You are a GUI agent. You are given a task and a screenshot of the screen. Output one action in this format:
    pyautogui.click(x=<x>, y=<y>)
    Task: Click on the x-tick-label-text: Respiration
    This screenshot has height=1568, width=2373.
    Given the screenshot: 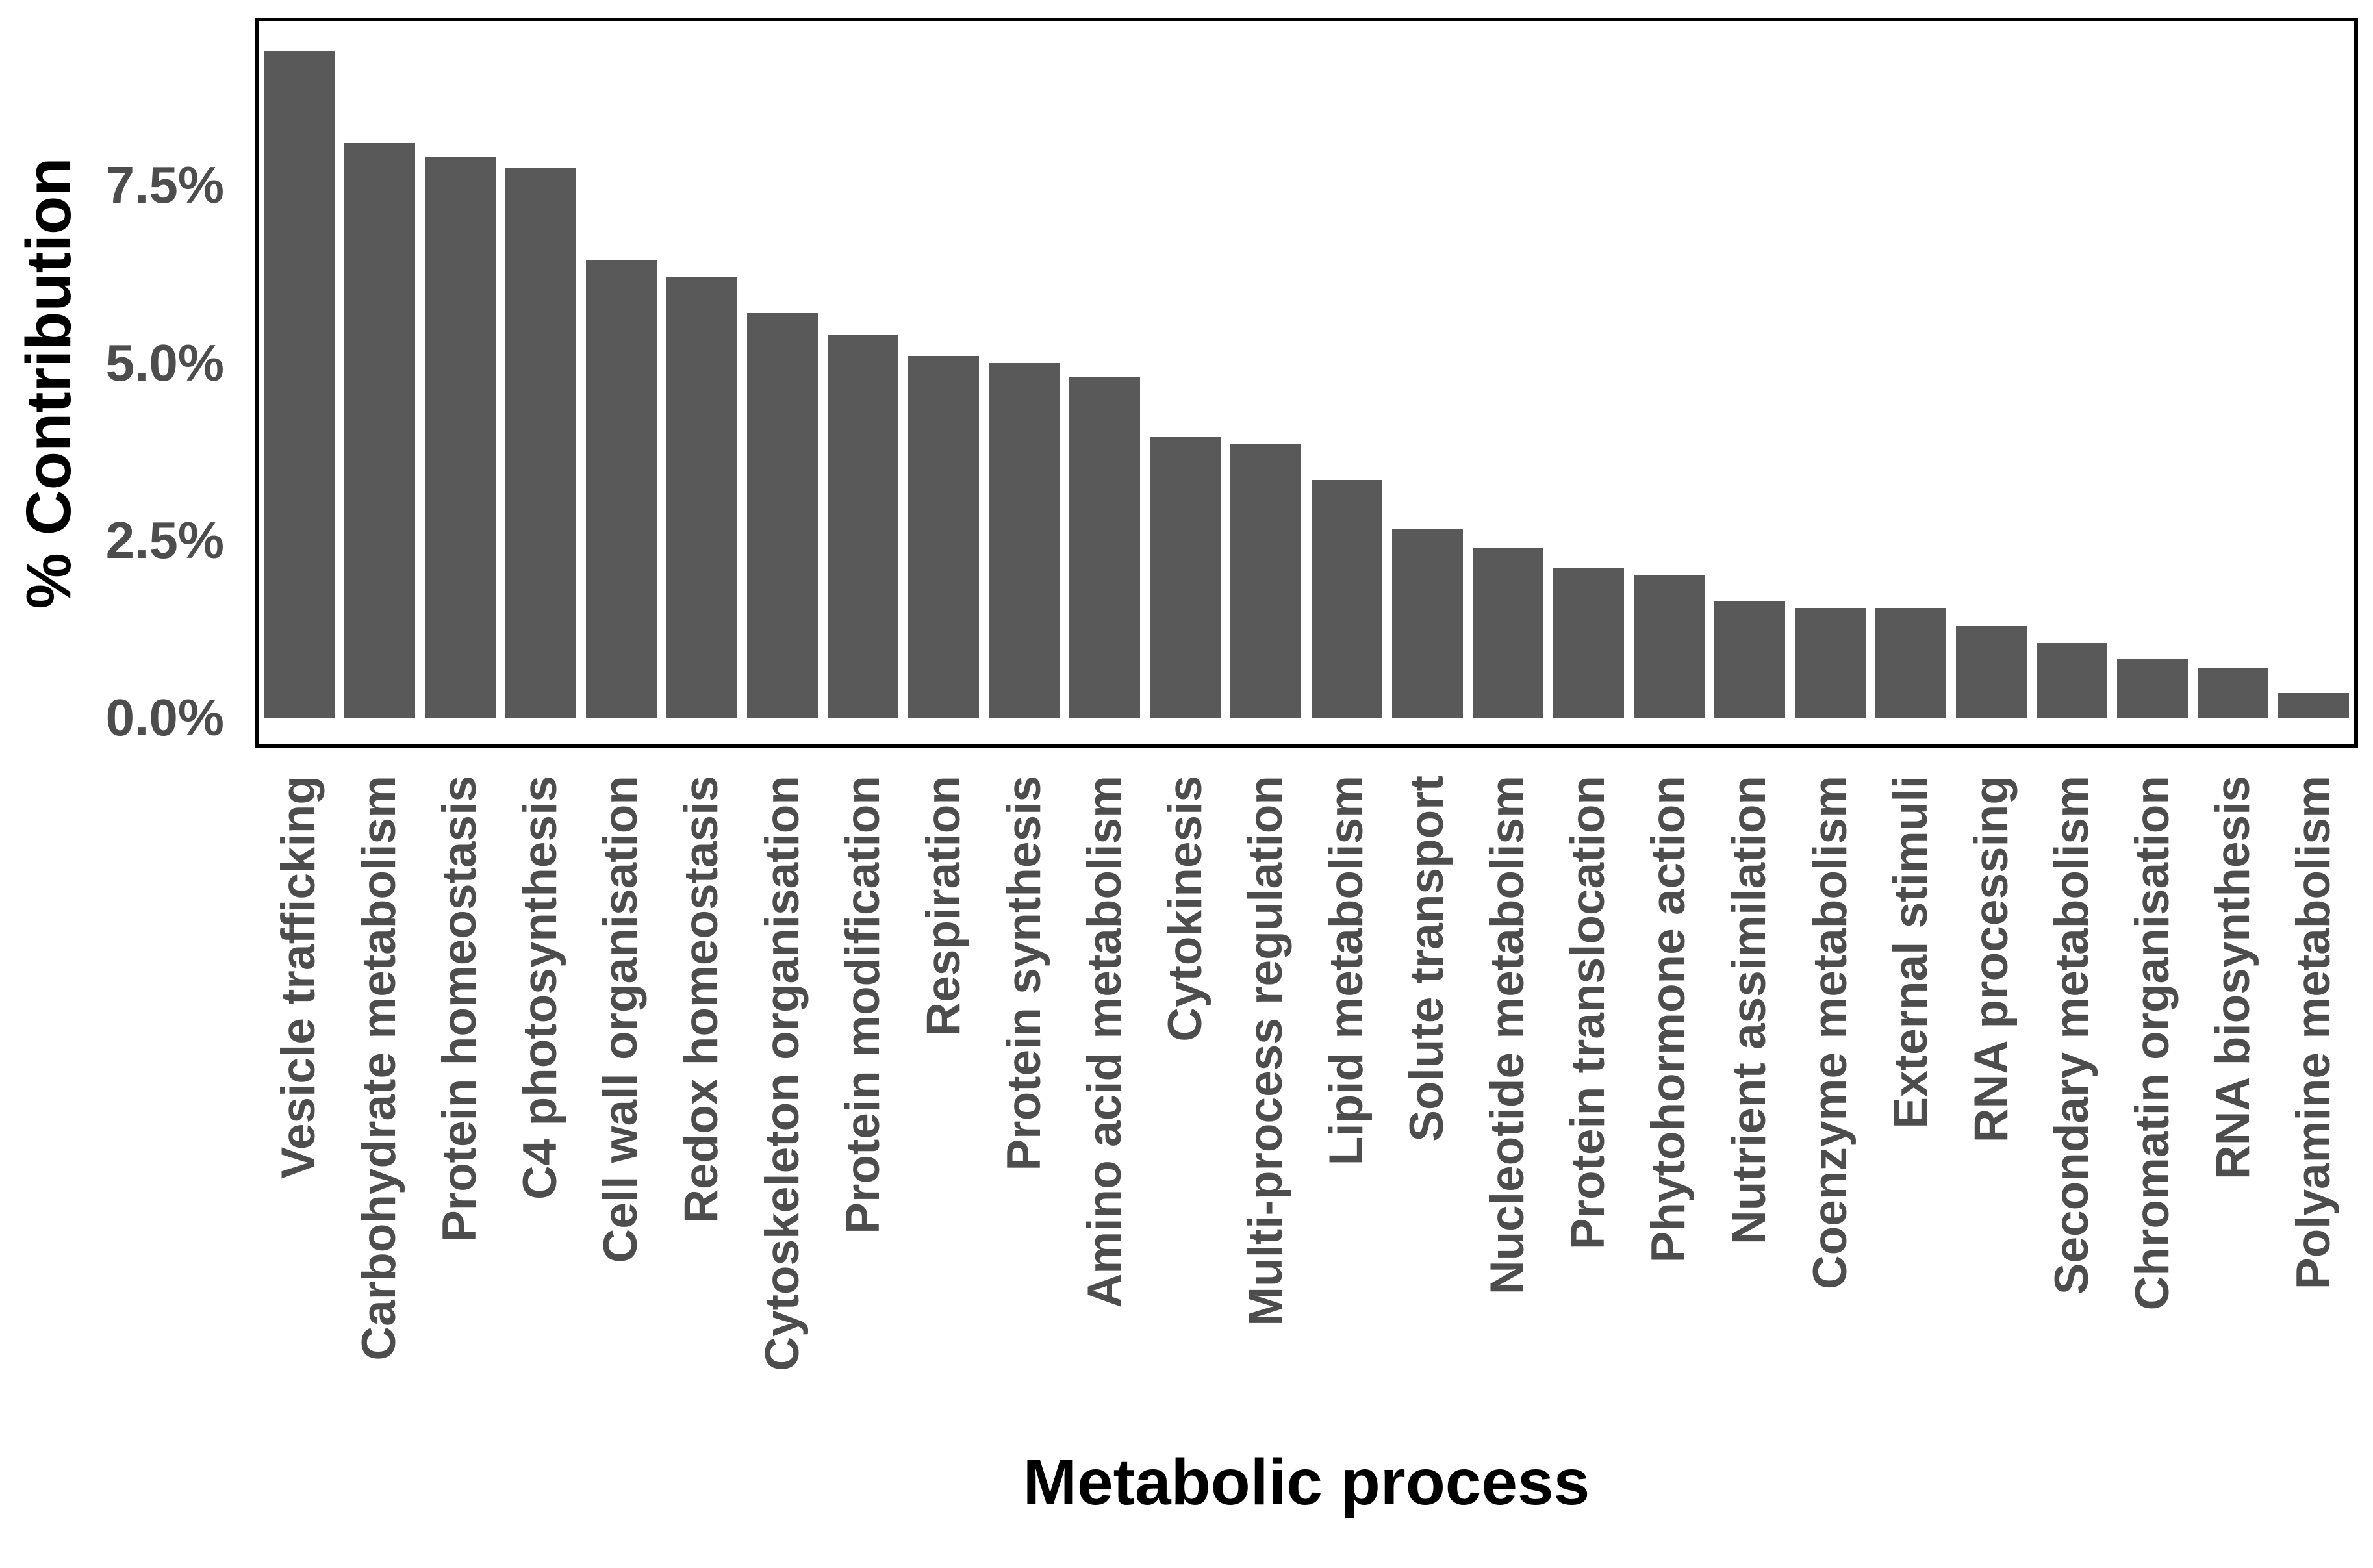 What is the action you would take?
    pyautogui.click(x=943, y=906)
    